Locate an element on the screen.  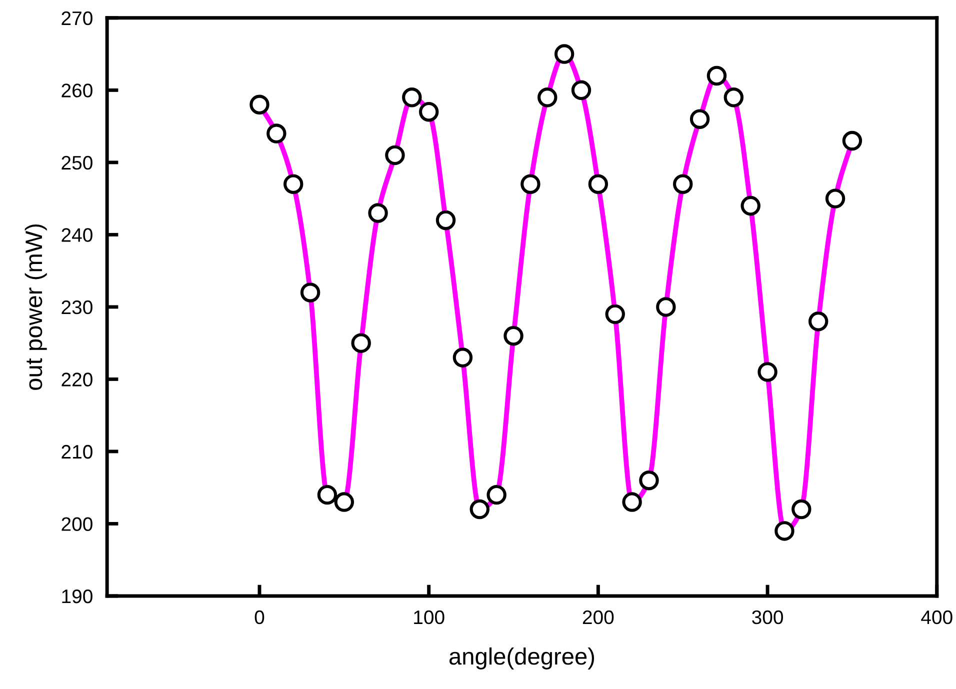
y-tick-label: 220 is located at coordinates (77, 379).